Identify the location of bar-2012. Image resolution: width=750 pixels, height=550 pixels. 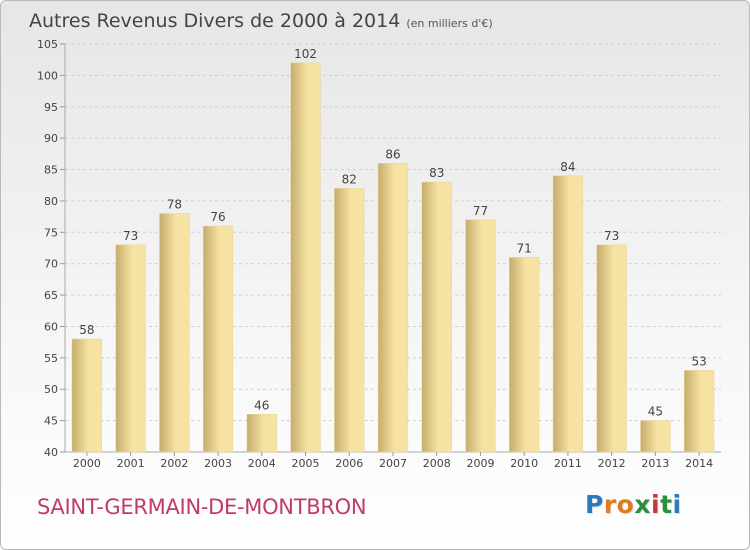
(611, 348).